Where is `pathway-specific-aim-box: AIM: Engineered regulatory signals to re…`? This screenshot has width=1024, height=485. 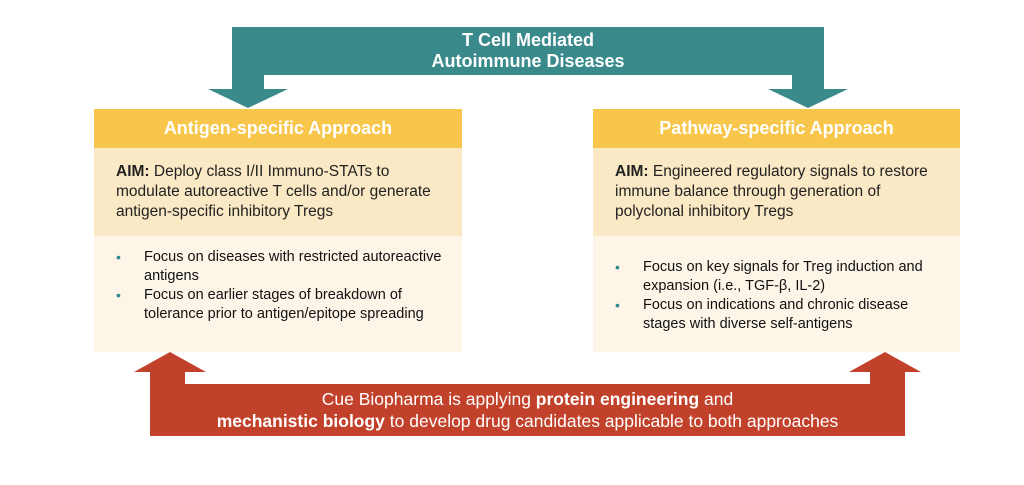
pathway-specific-aim-box: AIM: Engineered regulatory signals to re… is located at coordinates (776, 192).